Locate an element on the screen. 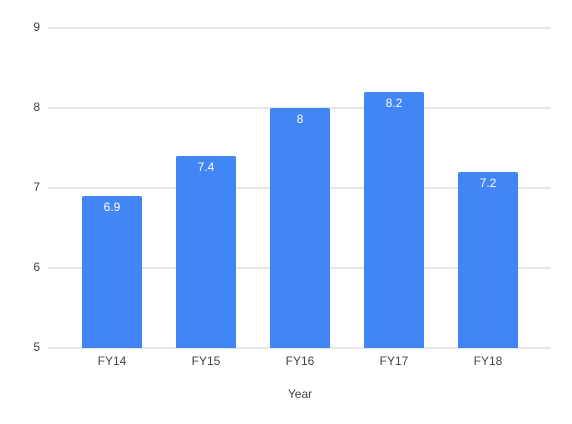 The height and width of the screenshot is (424, 572). x-tick-label: FY15 is located at coordinates (206, 361).